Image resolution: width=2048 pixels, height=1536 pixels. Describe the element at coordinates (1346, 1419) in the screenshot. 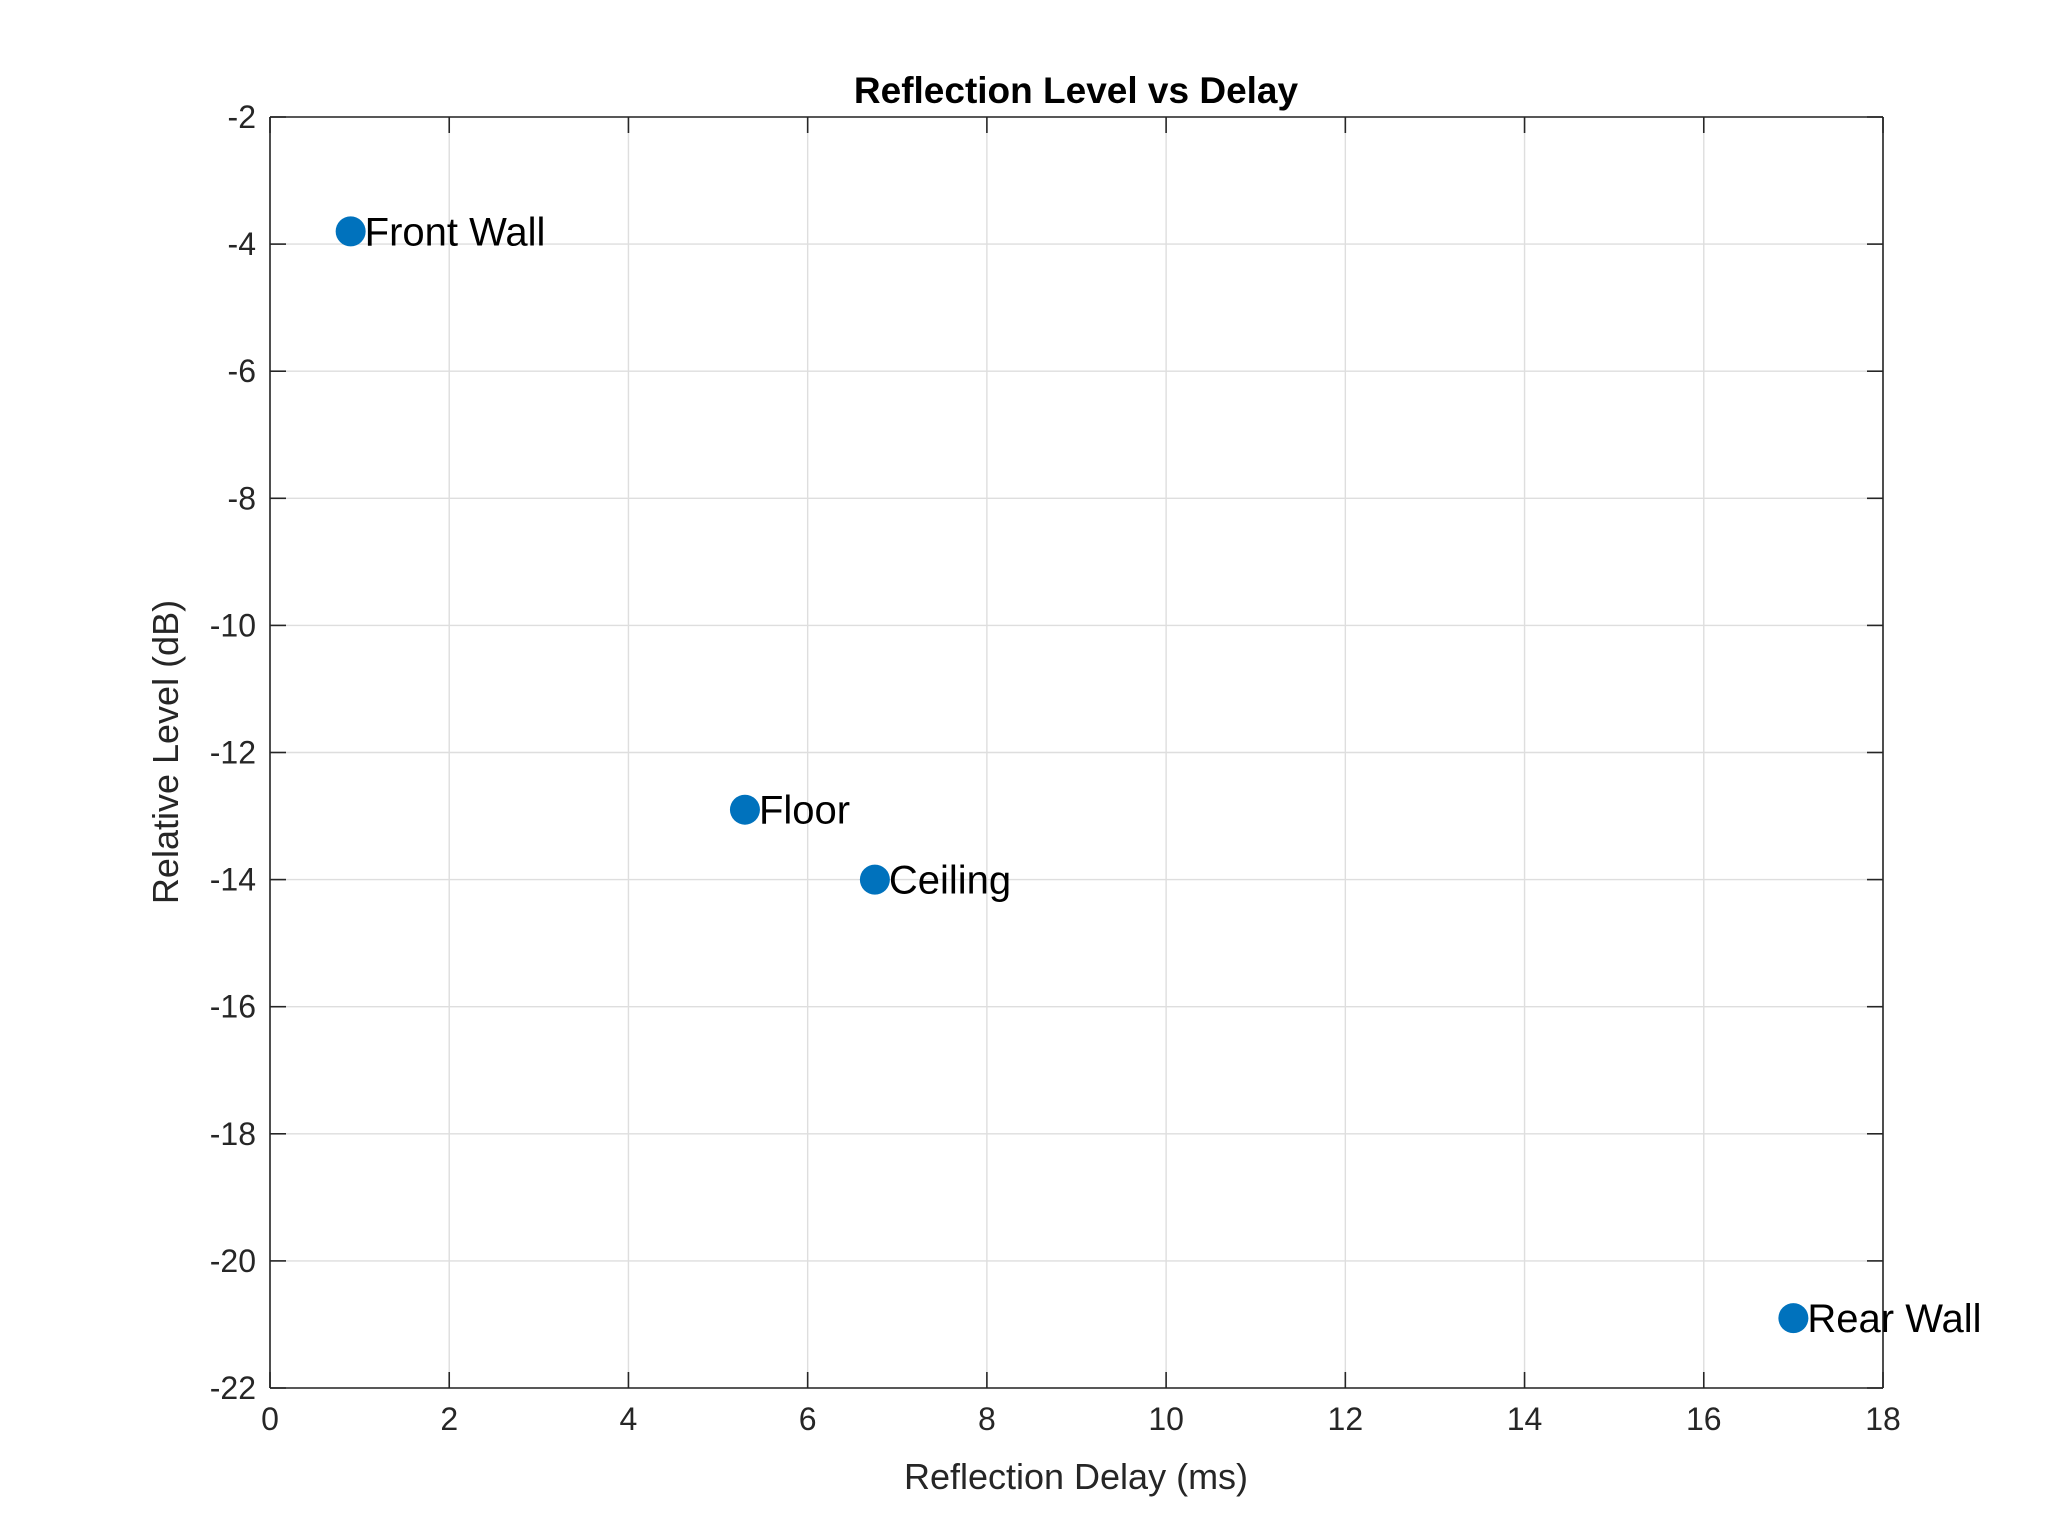

I see `x-tick-label: 12` at that location.